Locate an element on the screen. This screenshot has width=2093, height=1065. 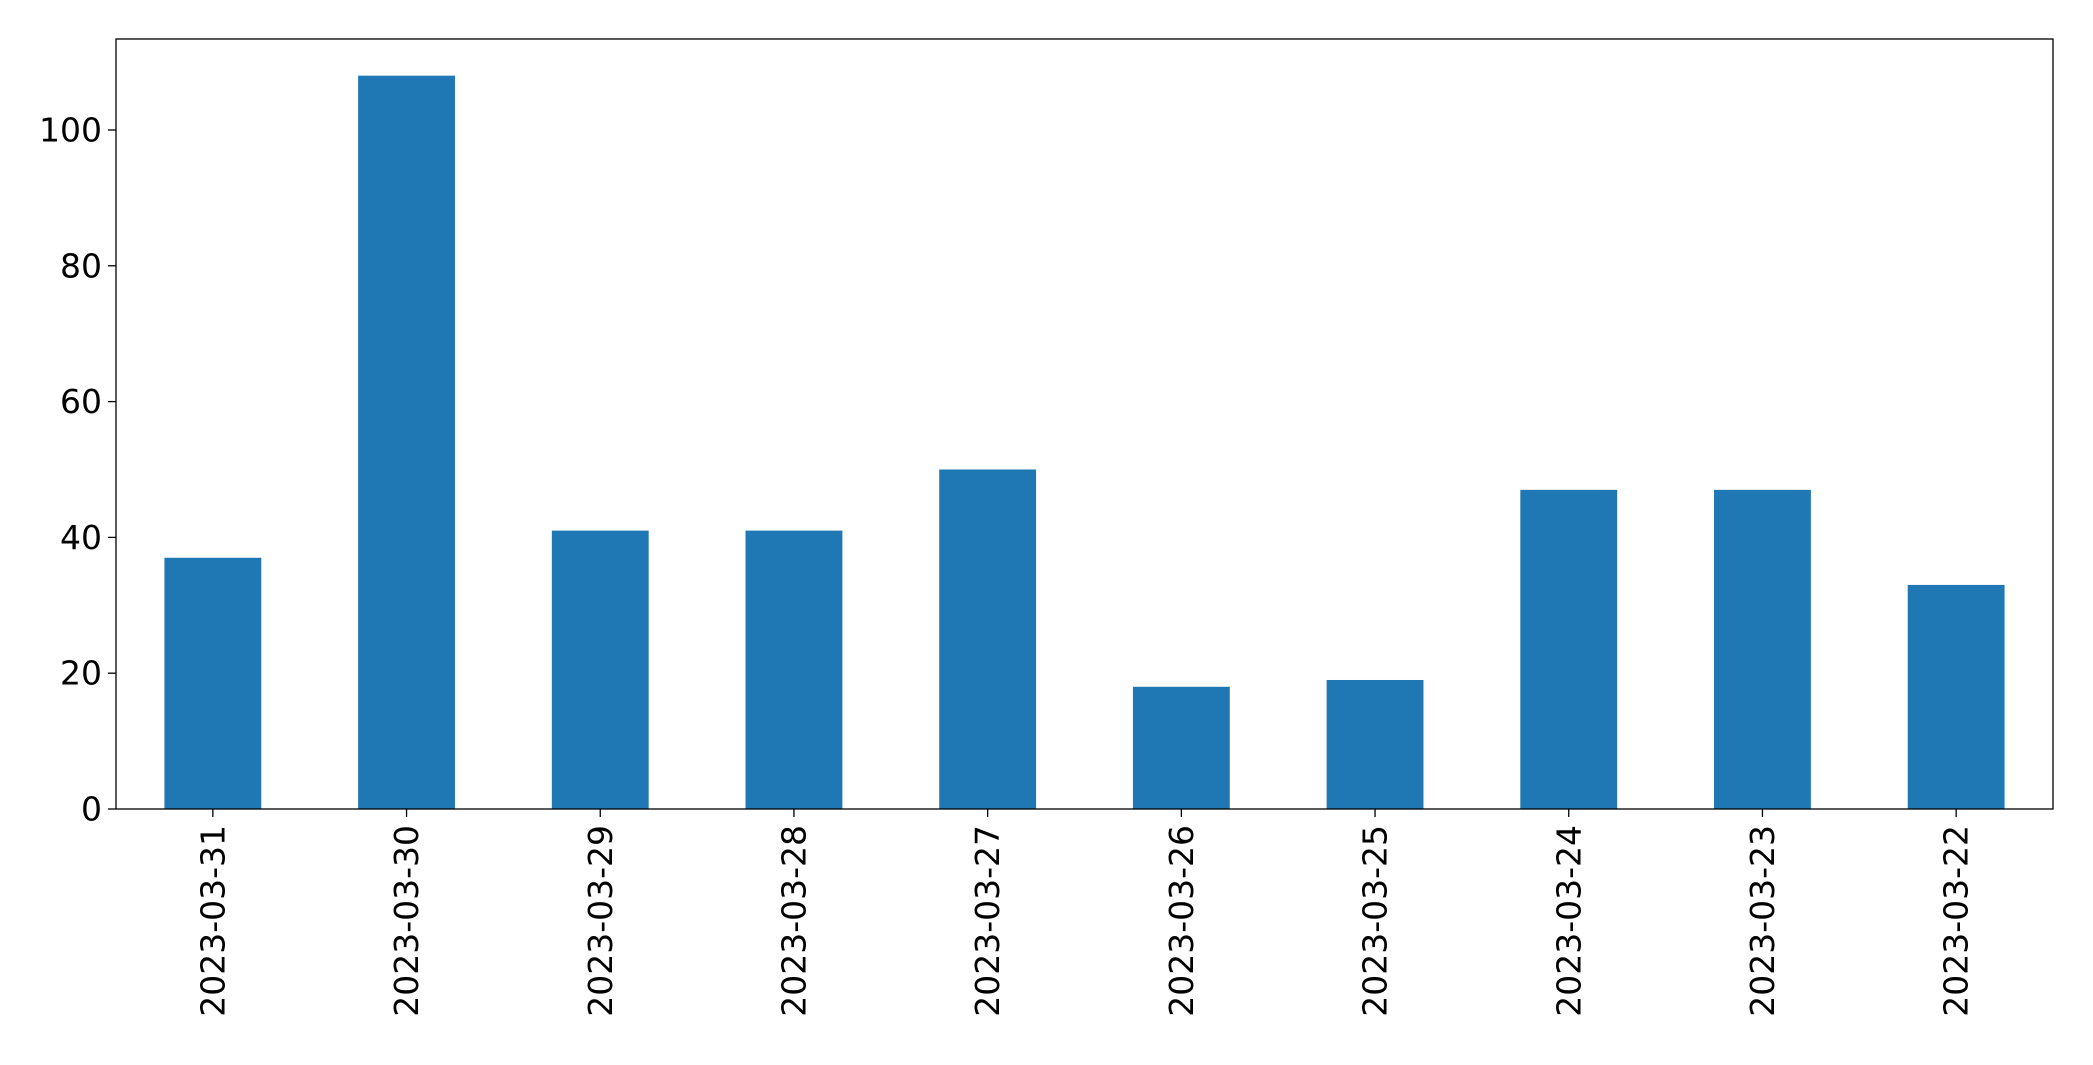
x-tick-label: 2023-03-30 is located at coordinates (406, 921).